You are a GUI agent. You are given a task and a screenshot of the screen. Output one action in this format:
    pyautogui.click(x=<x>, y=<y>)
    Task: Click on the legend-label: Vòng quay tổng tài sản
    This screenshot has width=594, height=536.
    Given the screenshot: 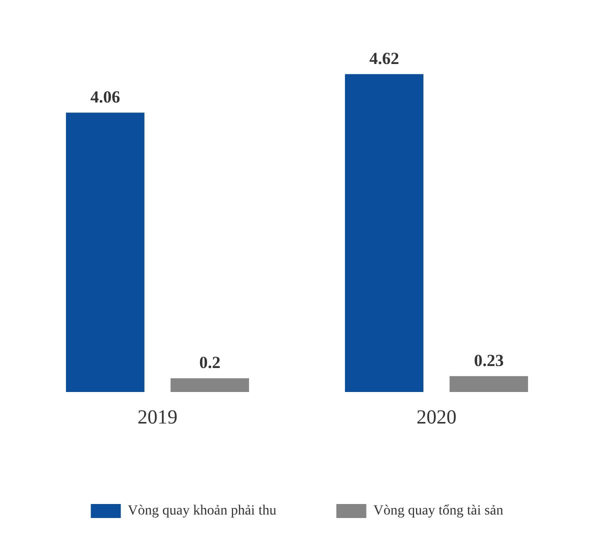 What is the action you would take?
    pyautogui.click(x=438, y=511)
    